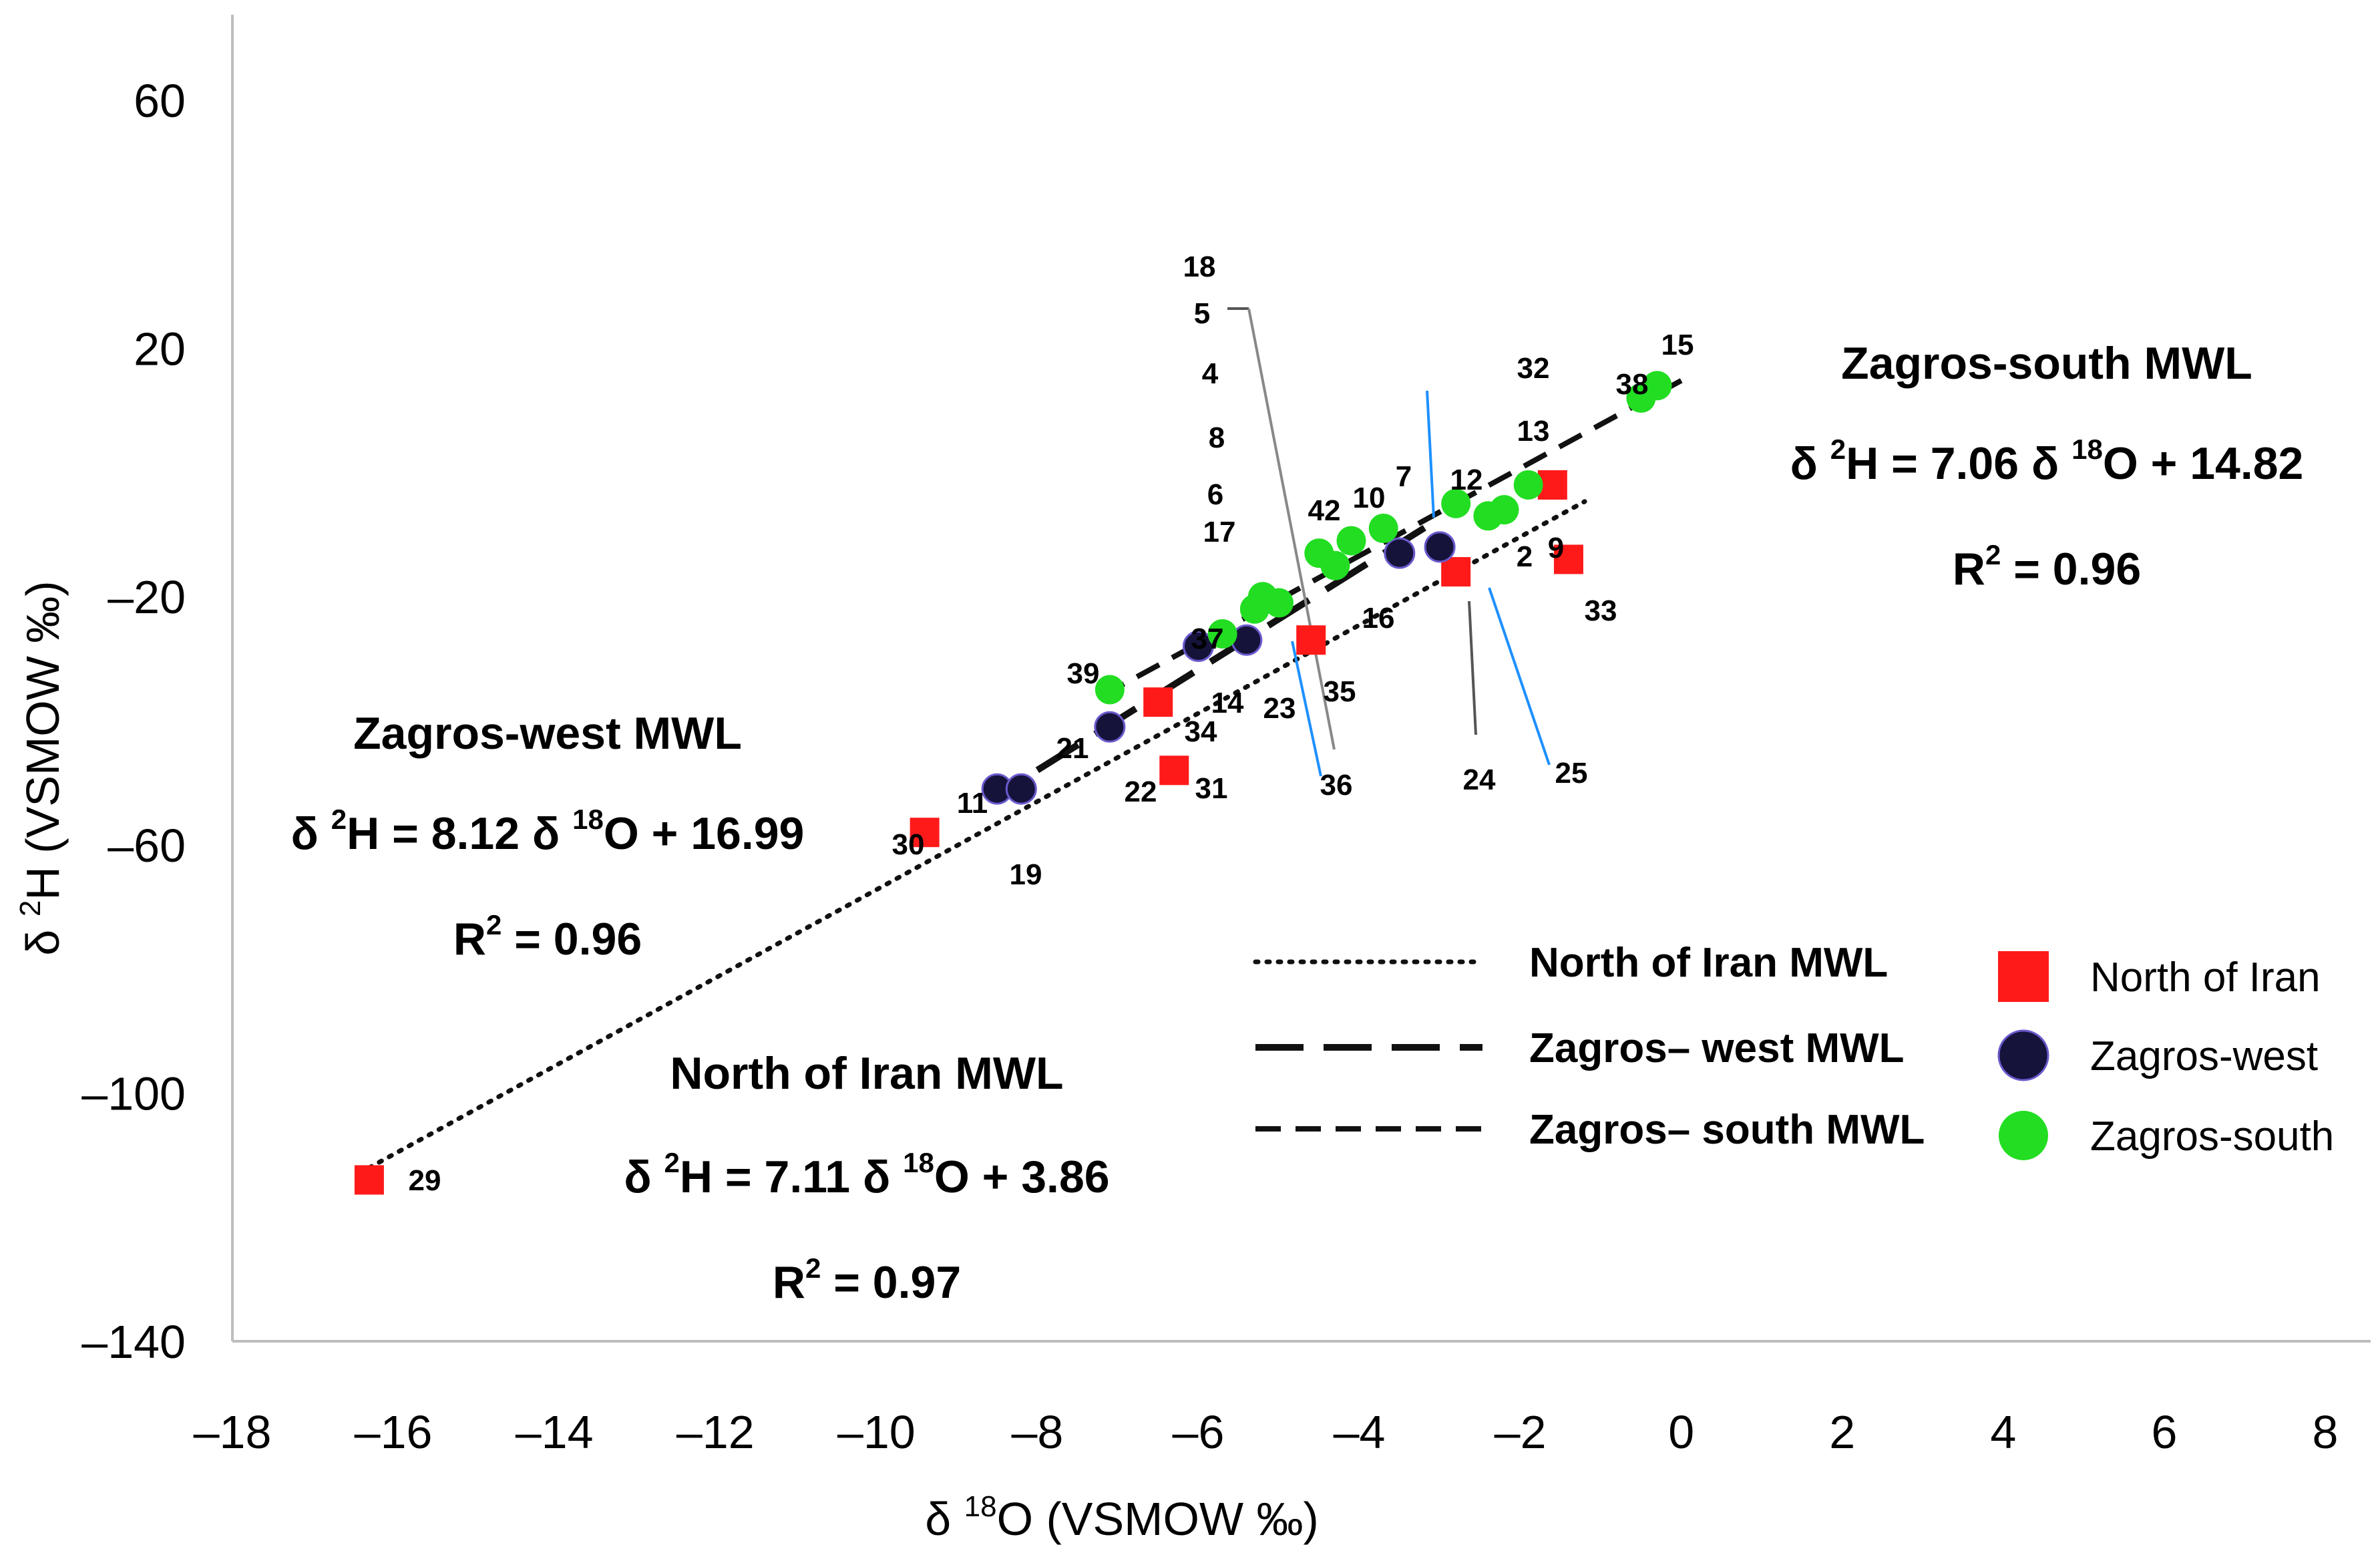 Image resolution: width=2380 pixels, height=1557 pixels. What do you see at coordinates (1717, 1048) in the screenshot?
I see `legend-line-label: Zagros– west MWL` at bounding box center [1717, 1048].